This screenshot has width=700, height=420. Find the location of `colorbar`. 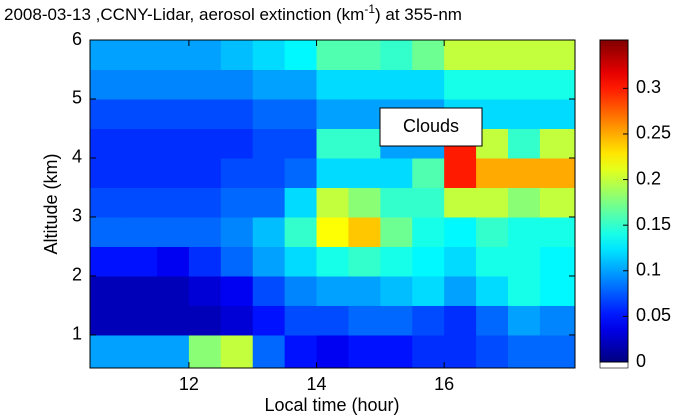

colorbar is located at coordinates (614, 201).